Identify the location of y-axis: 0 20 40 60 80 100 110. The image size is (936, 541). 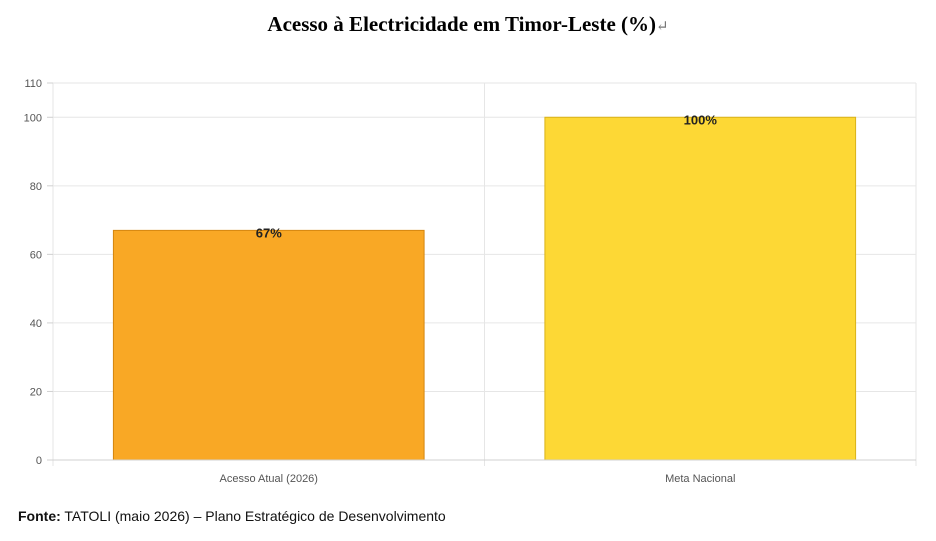
(38, 272).